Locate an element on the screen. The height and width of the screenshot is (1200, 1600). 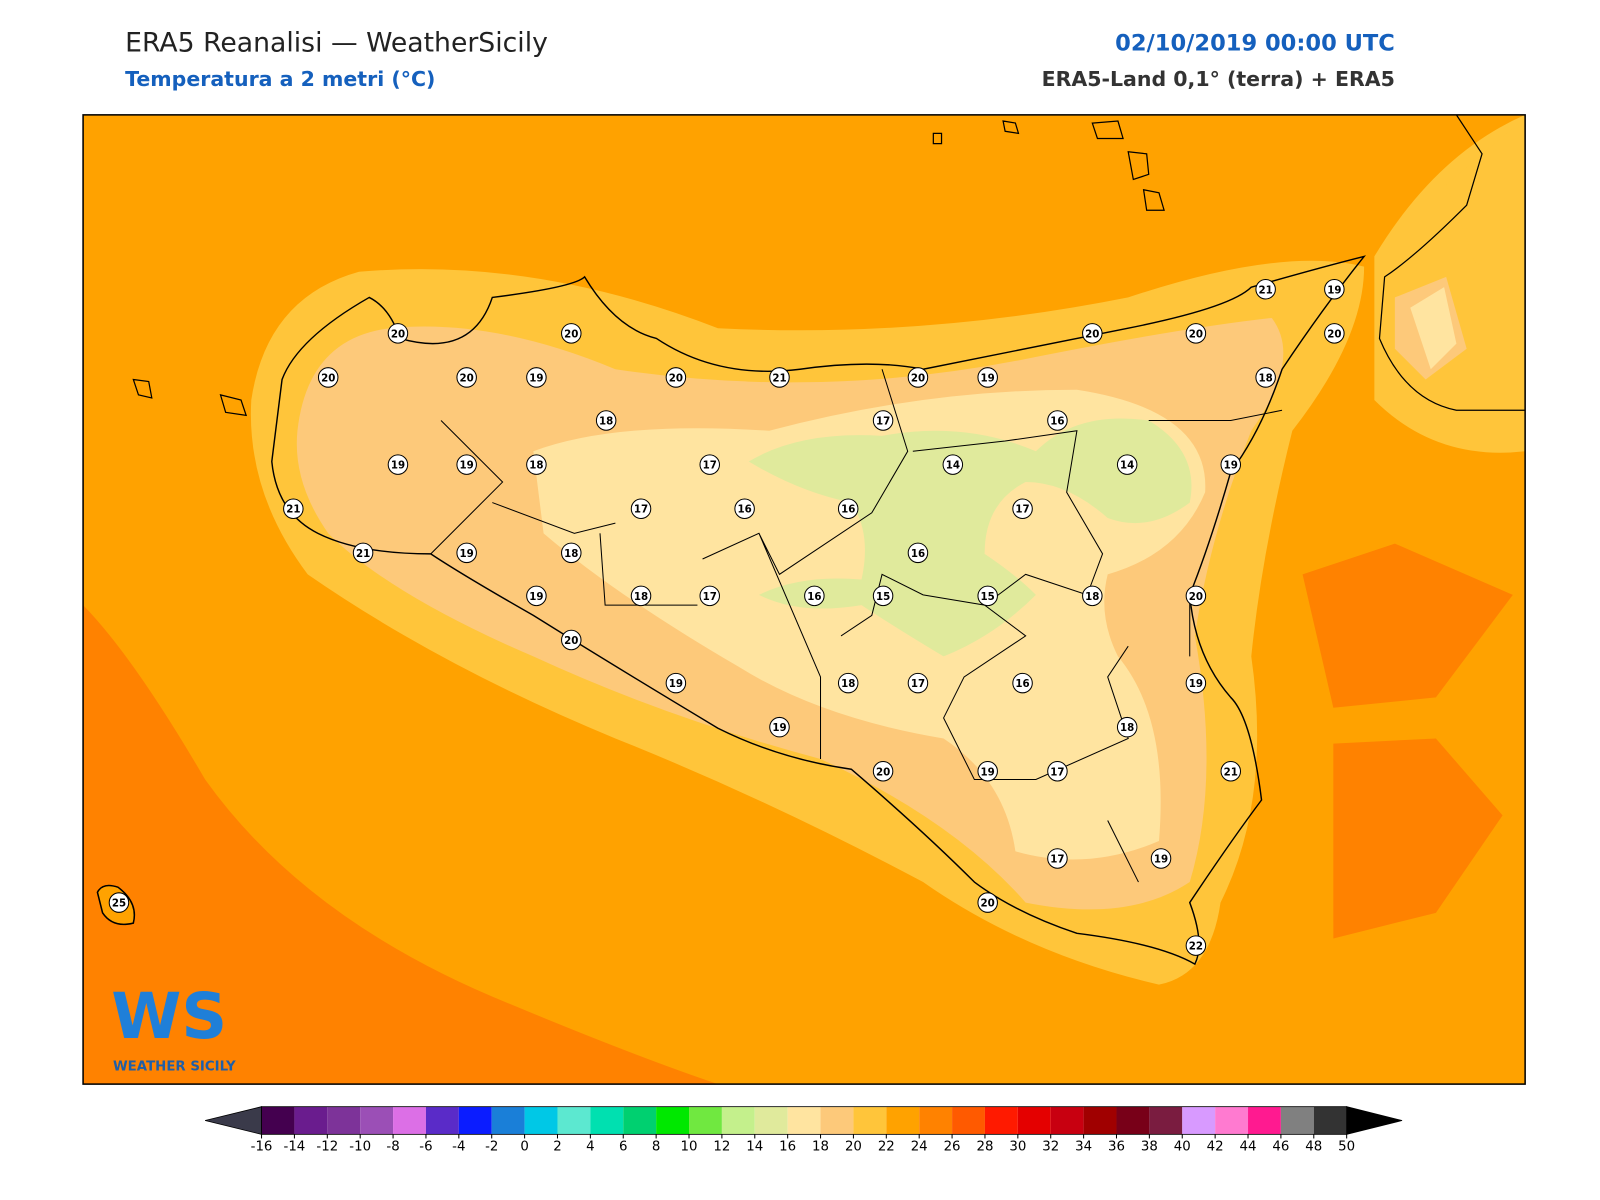
colorbar-frame is located at coordinates (804, 1120).